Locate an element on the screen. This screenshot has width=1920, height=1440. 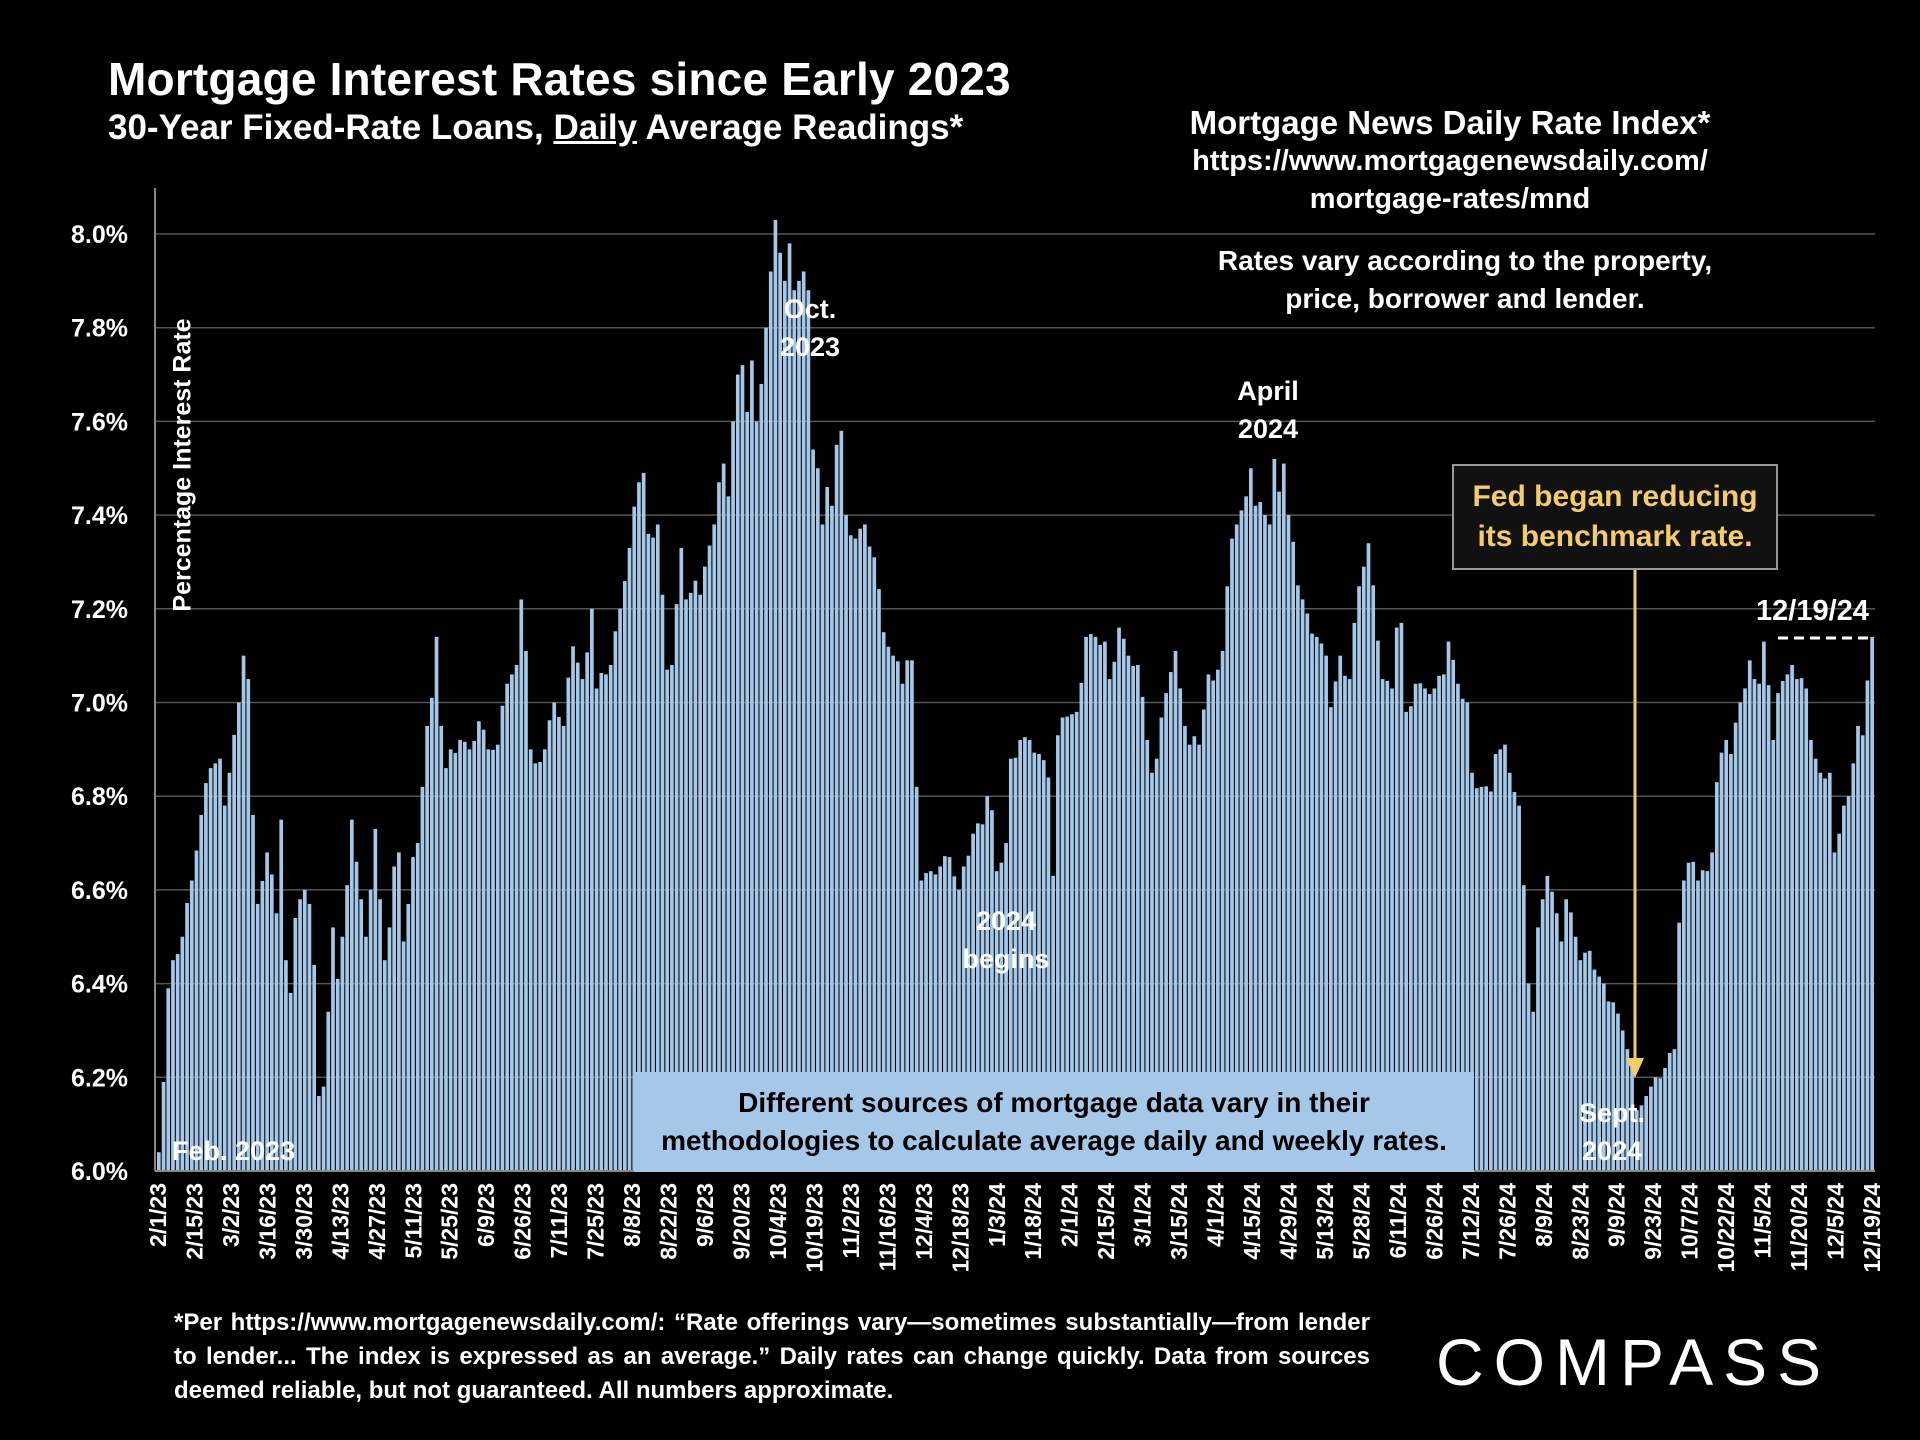
overlay is located at coordinates (1750, 824).